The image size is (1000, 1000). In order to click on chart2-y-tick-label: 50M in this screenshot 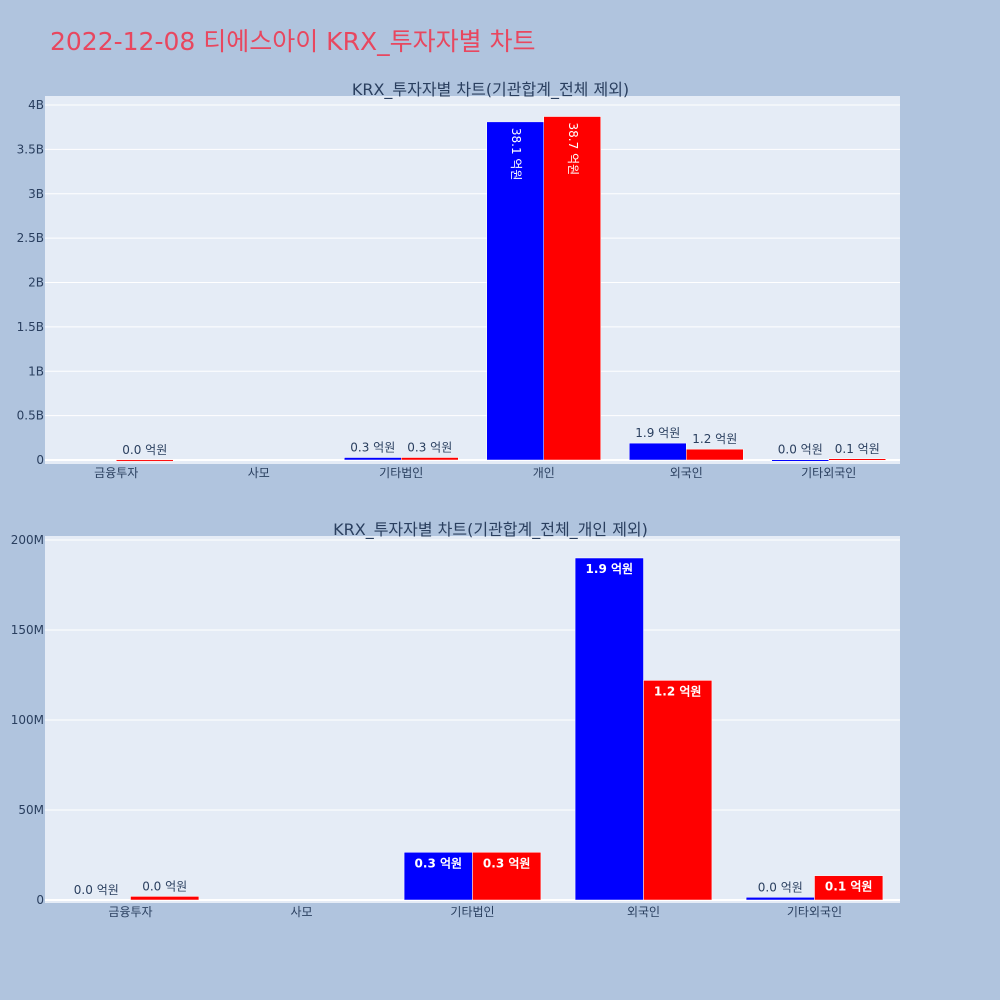, I will do `click(31, 810)`.